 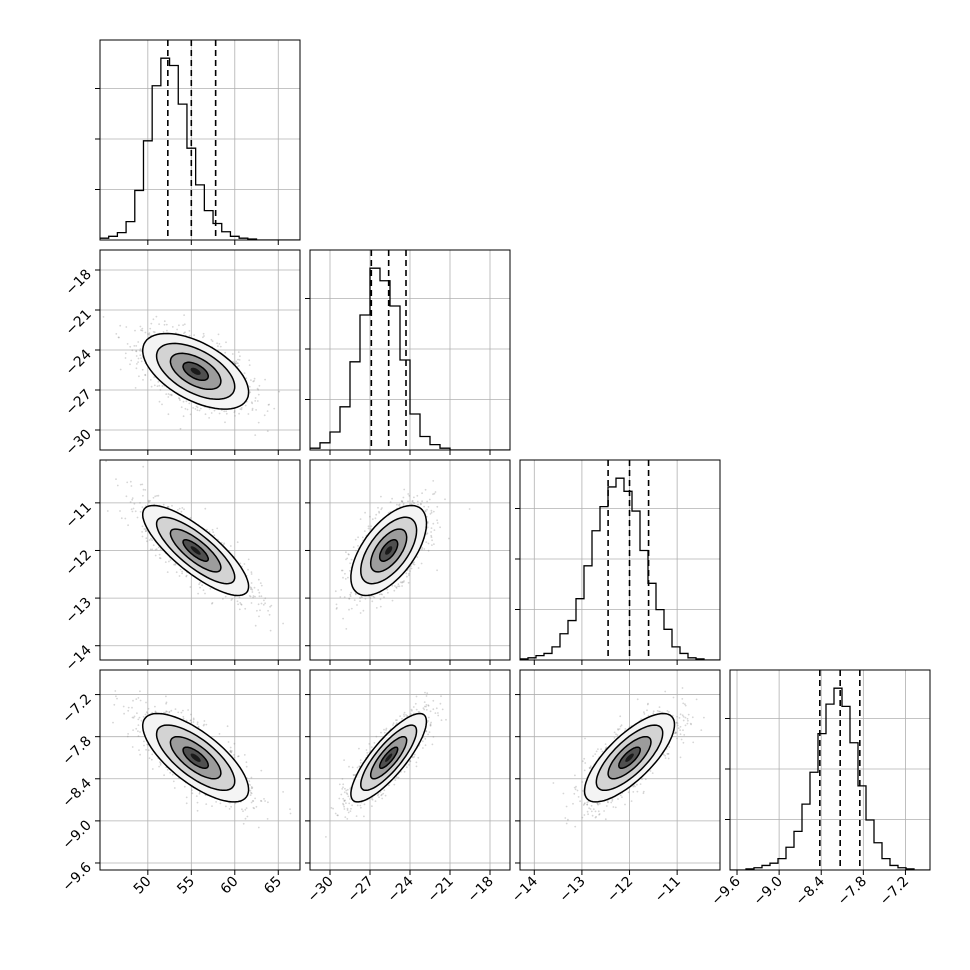 What do you see at coordinates (830, 770) in the screenshot?
I see `panel-background` at bounding box center [830, 770].